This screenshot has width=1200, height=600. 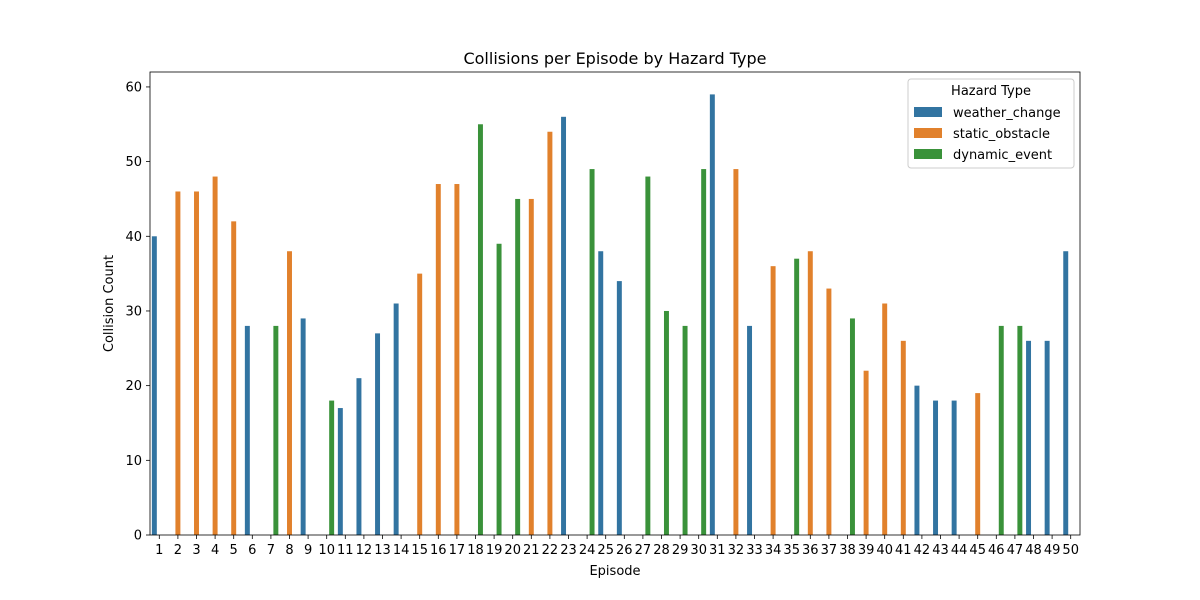 What do you see at coordinates (512, 550) in the screenshot?
I see `x-tick-label: 20` at bounding box center [512, 550].